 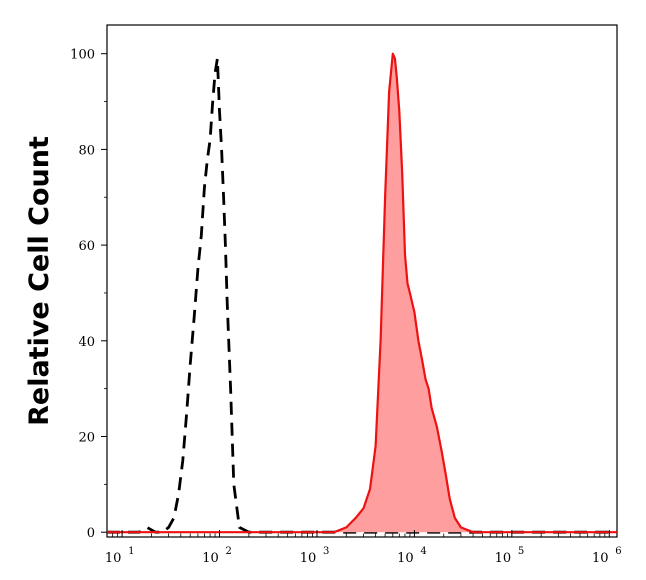 What do you see at coordinates (86, 150) in the screenshot?
I see `y-tick-label-4: 80` at bounding box center [86, 150].